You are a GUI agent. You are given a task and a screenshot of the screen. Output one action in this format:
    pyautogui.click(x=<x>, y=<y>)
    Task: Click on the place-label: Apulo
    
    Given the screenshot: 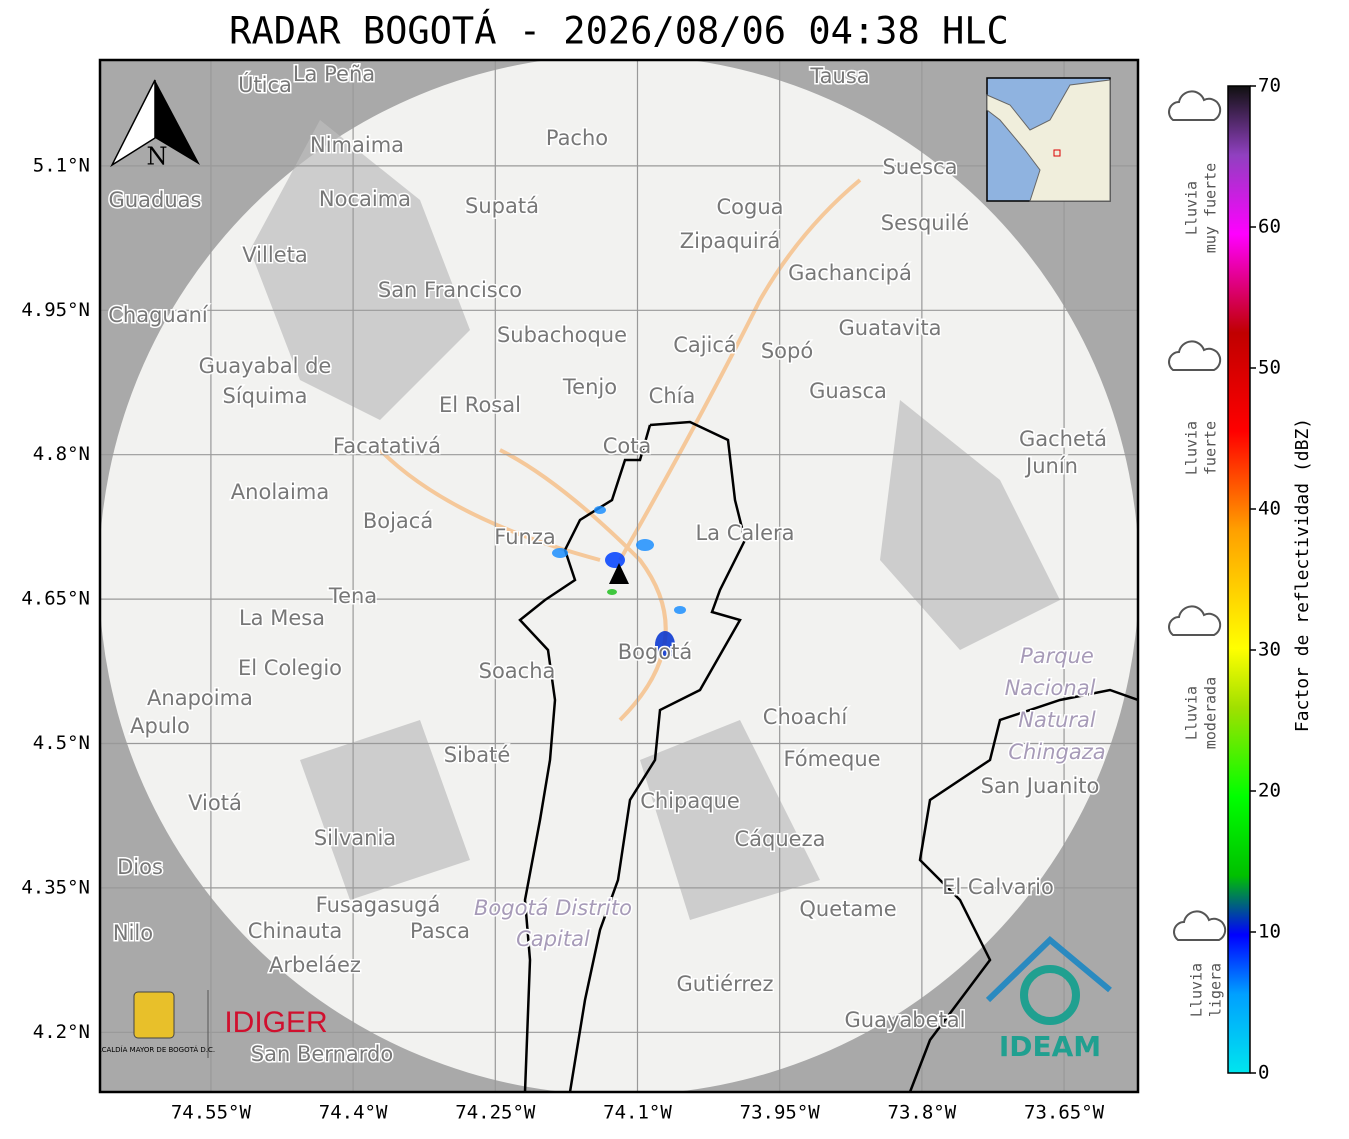 What is the action you would take?
    pyautogui.click(x=160, y=726)
    